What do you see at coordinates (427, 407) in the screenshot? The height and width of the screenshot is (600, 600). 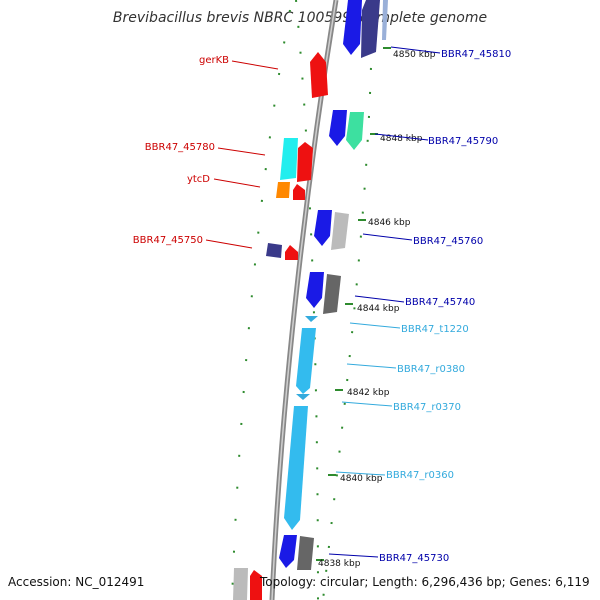 I see `gene-label-bbr47-r0370: BBR47_r0370` at bounding box center [427, 407].